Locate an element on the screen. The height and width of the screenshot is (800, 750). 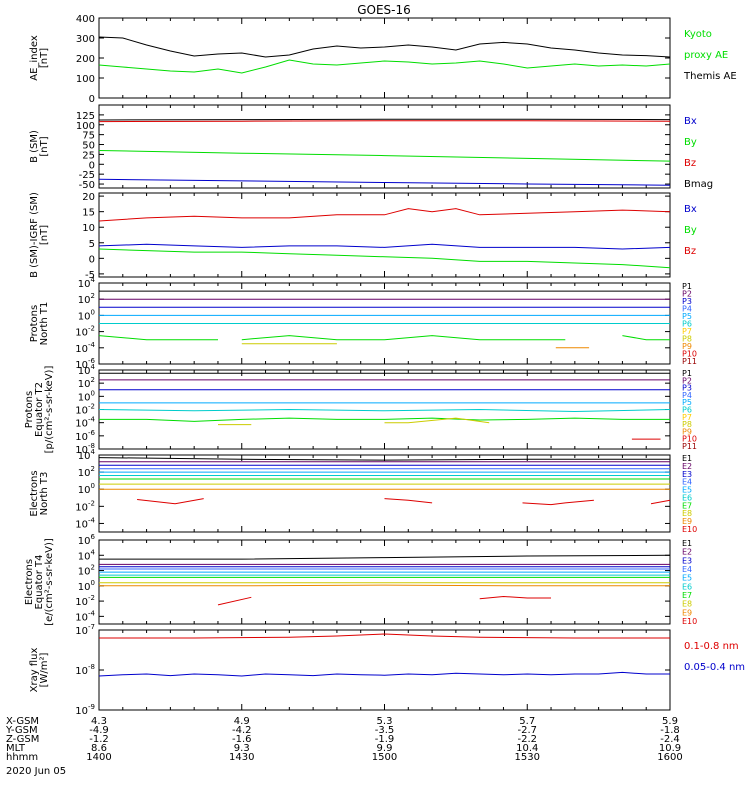
legend-entry: P9 is located at coordinates (687, 346).